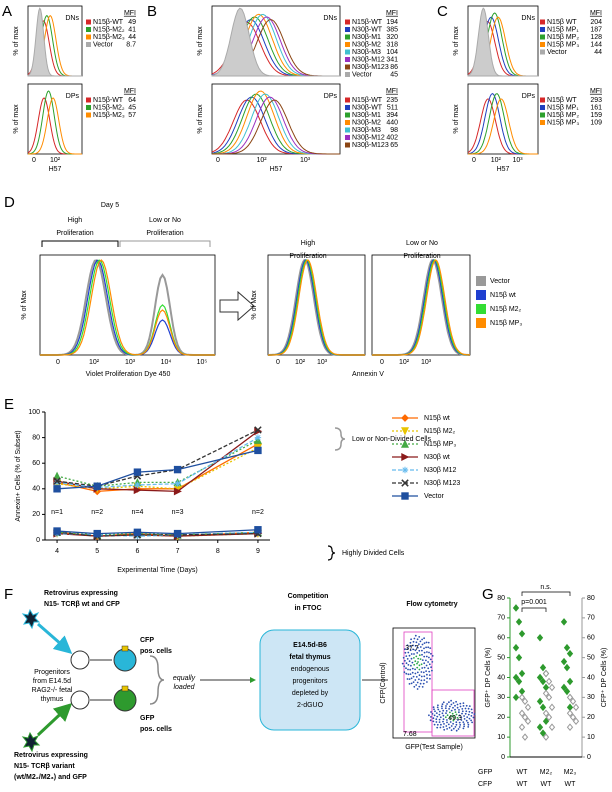  What do you see at coordinates (31, 619) in the screenshot?
I see `virus-icon` at bounding box center [31, 619].